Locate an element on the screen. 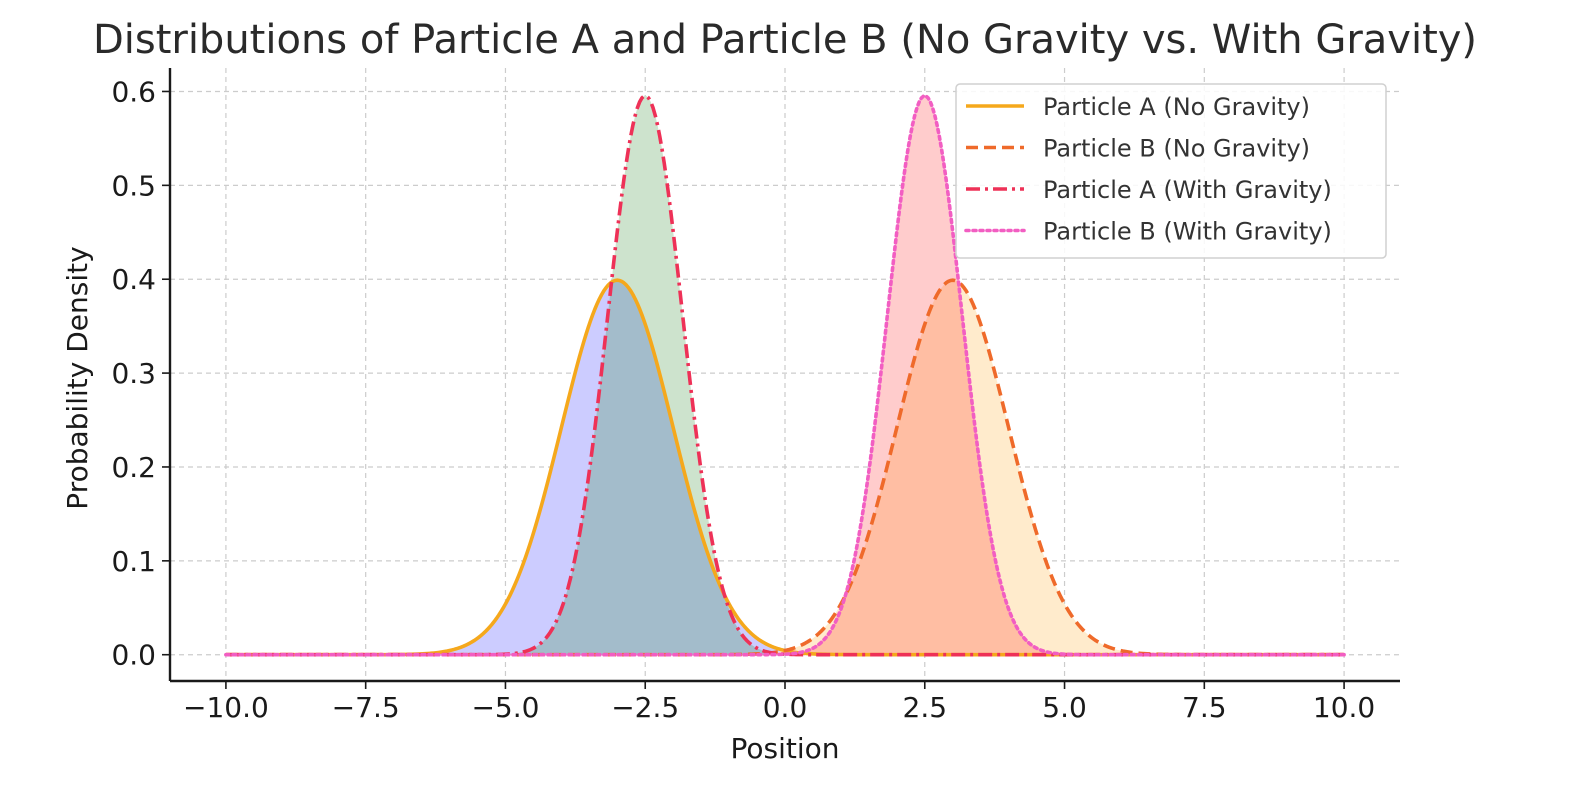 This screenshot has height=793, width=1580. legend-label: Particle A (With Gravity) is located at coordinates (1187, 190).